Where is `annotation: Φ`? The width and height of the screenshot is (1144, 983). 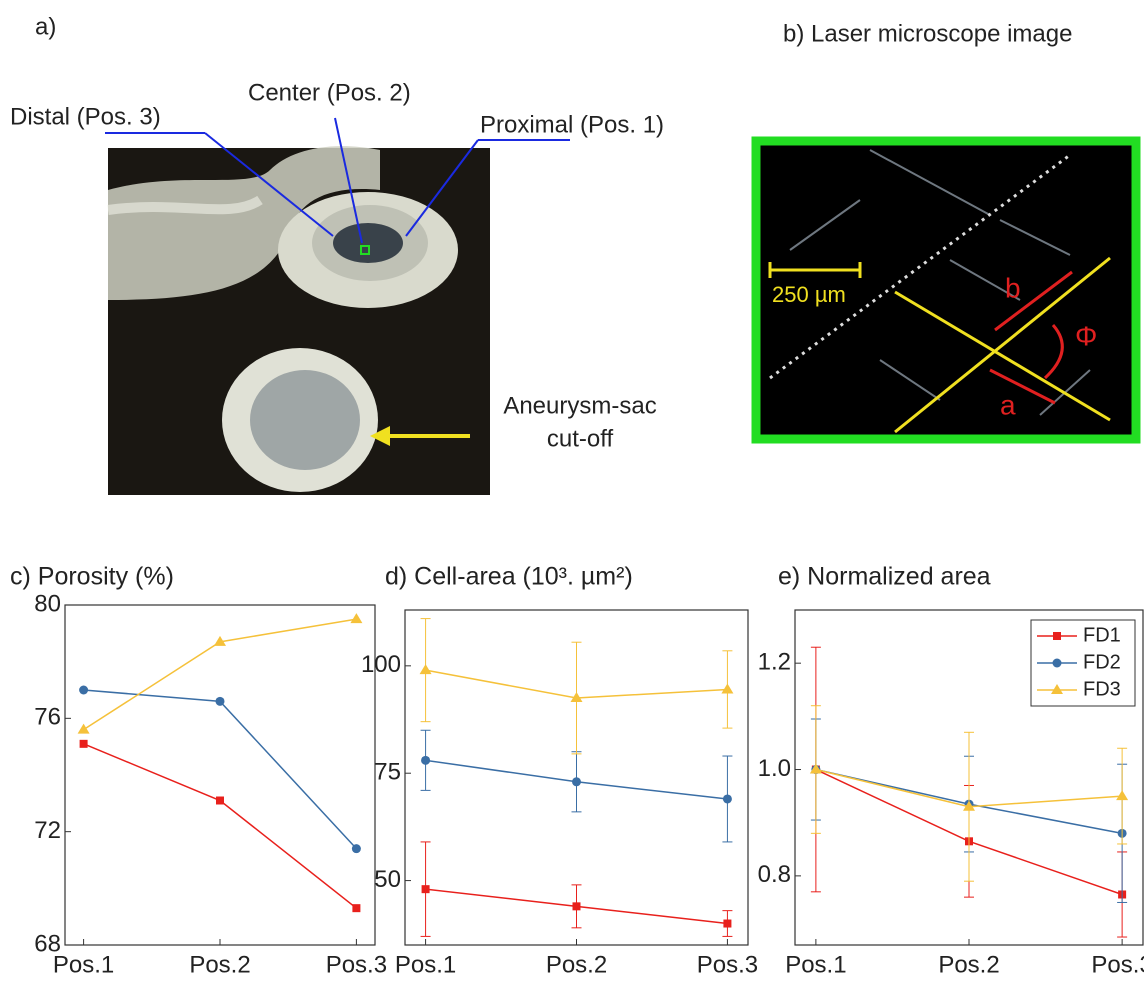
annotation: Φ is located at coordinates (1086, 335).